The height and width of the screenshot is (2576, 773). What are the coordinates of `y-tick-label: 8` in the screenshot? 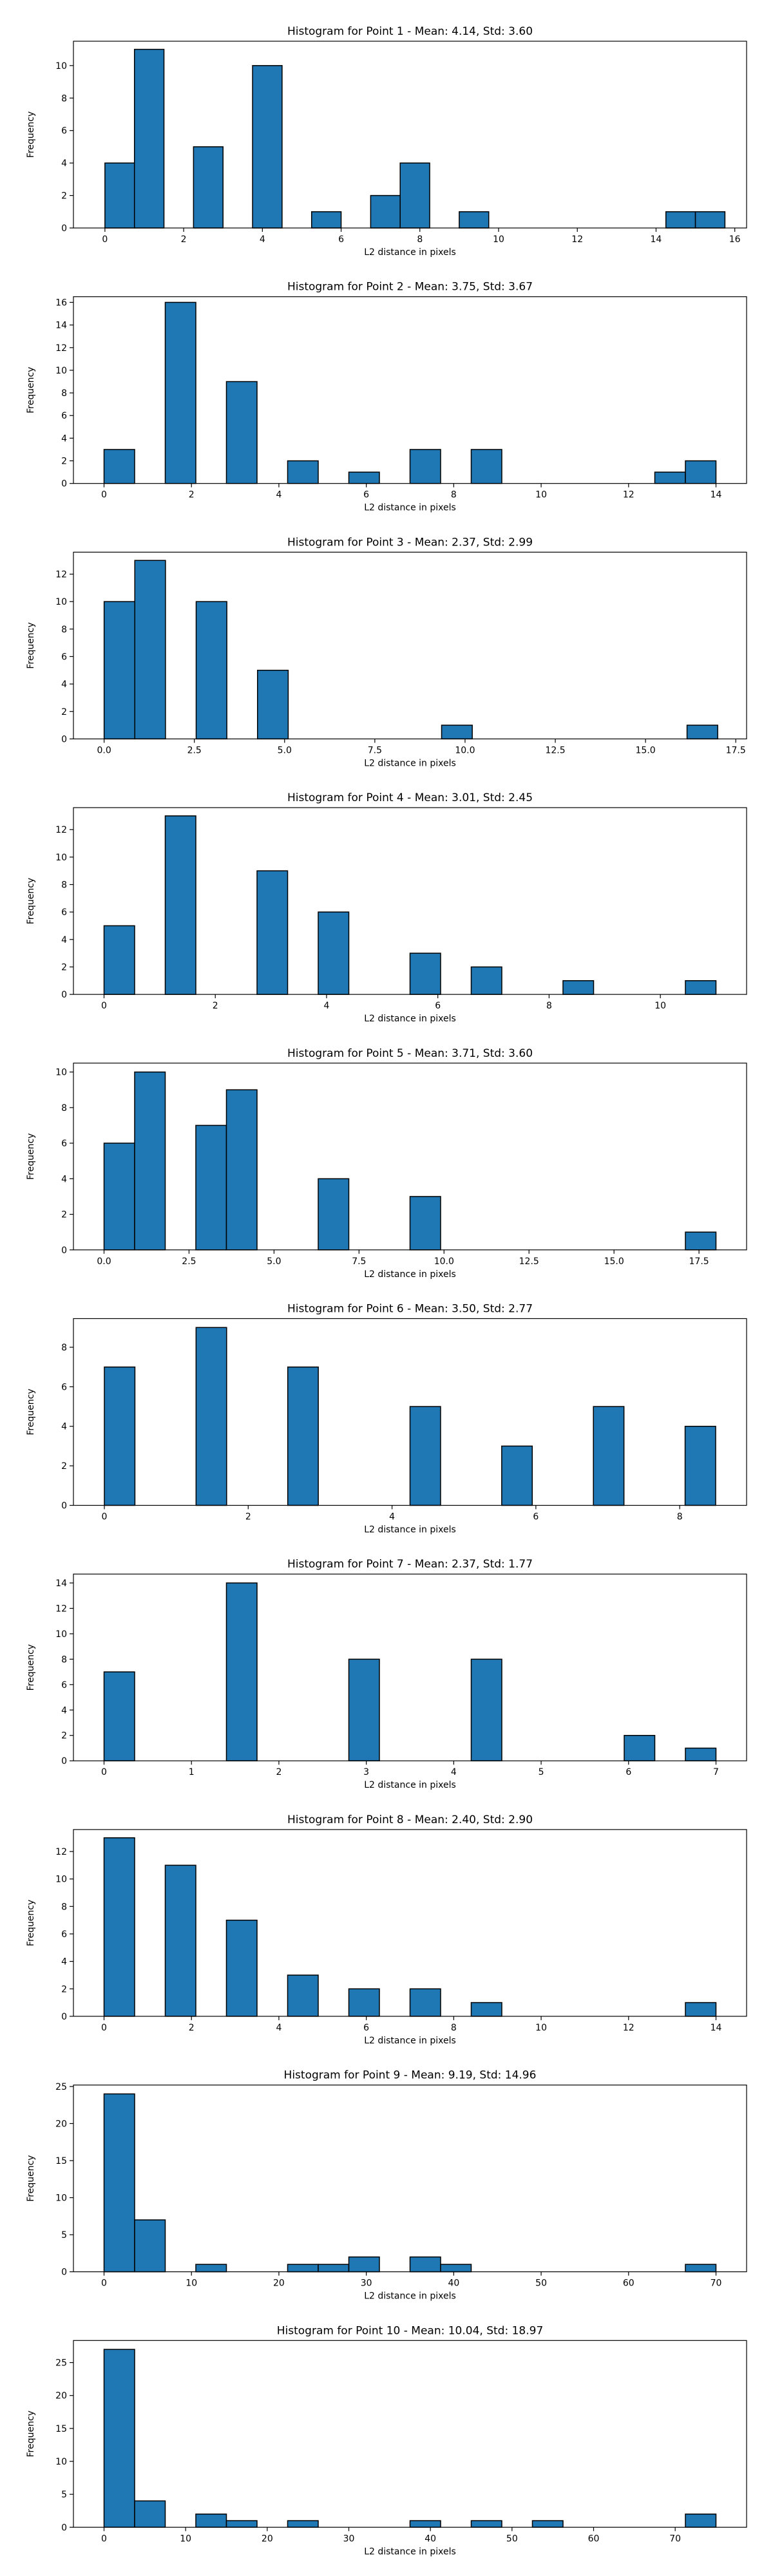 It's located at (64, 1659).